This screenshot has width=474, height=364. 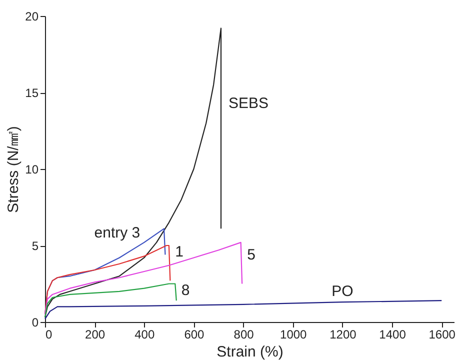 What do you see at coordinates (13, 169) in the screenshot?
I see `y-axis-title: Stress (N/㎟)` at bounding box center [13, 169].